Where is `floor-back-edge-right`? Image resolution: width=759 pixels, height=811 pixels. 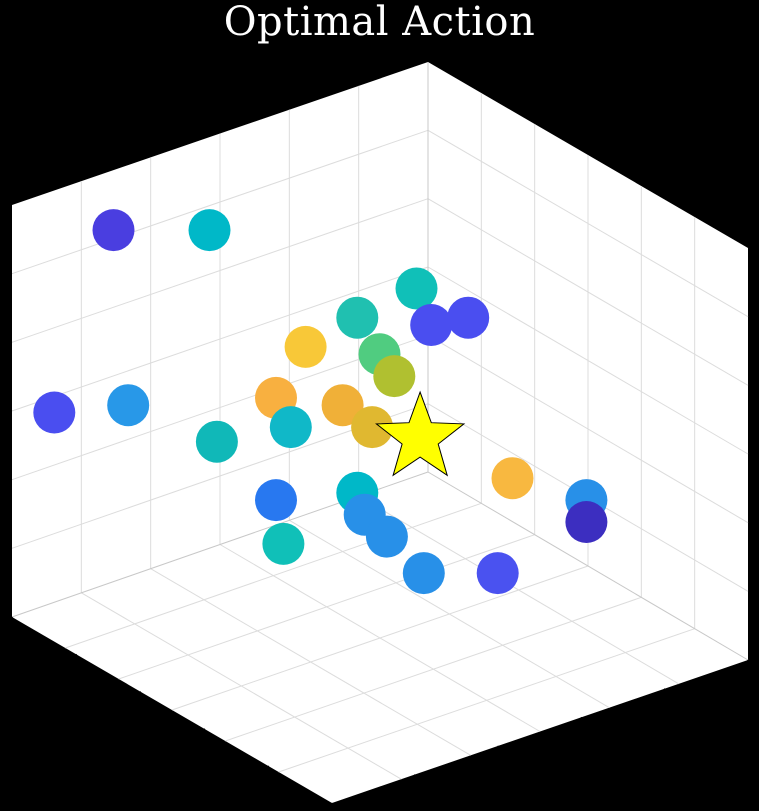
floor-back-edge-right is located at coordinates (588, 566).